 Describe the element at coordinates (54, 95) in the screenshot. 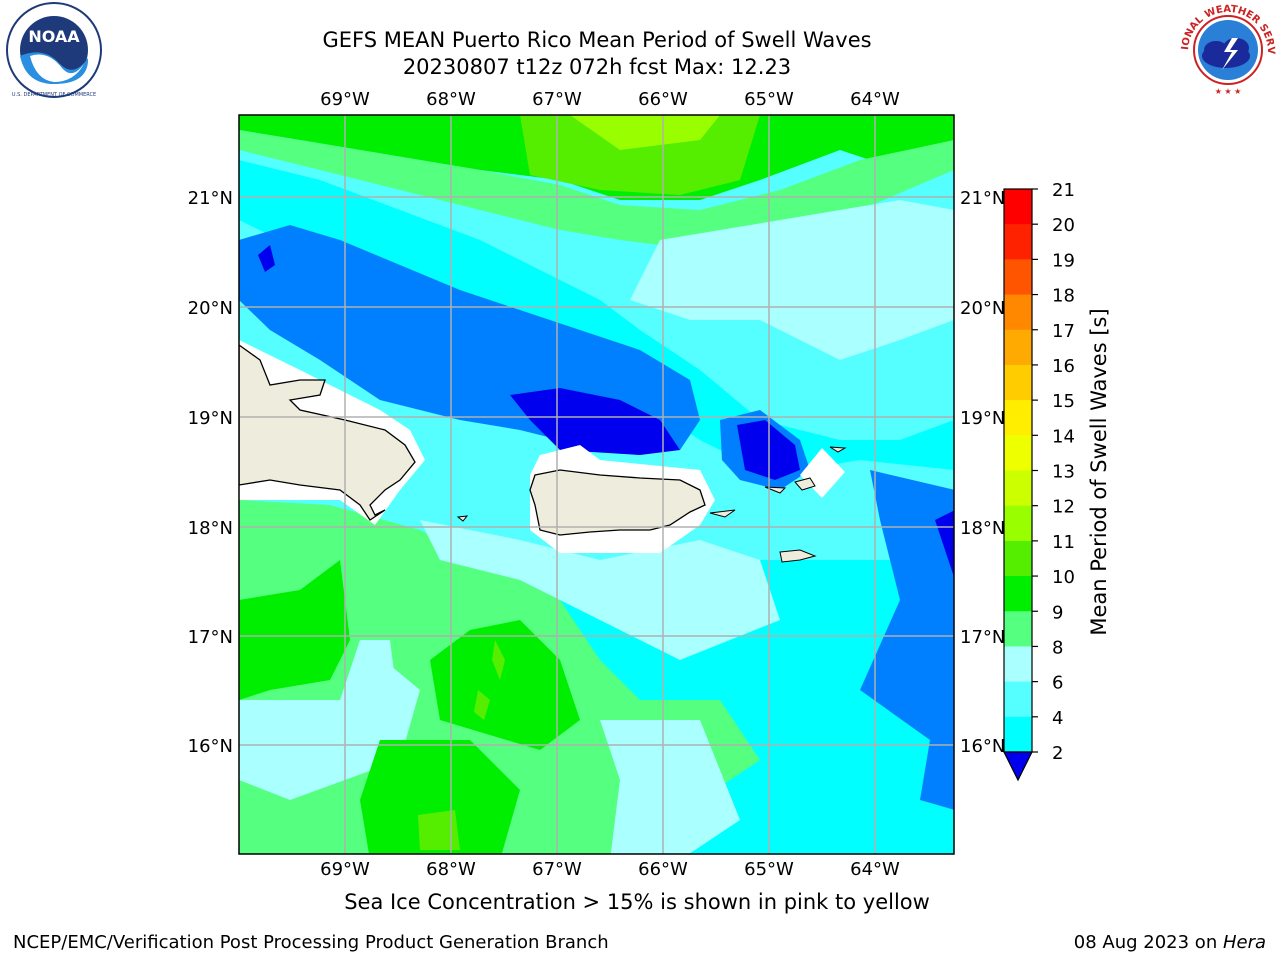

I see `svg-text: U.S. DEPARTMENT OF COMMERCE` at that location.